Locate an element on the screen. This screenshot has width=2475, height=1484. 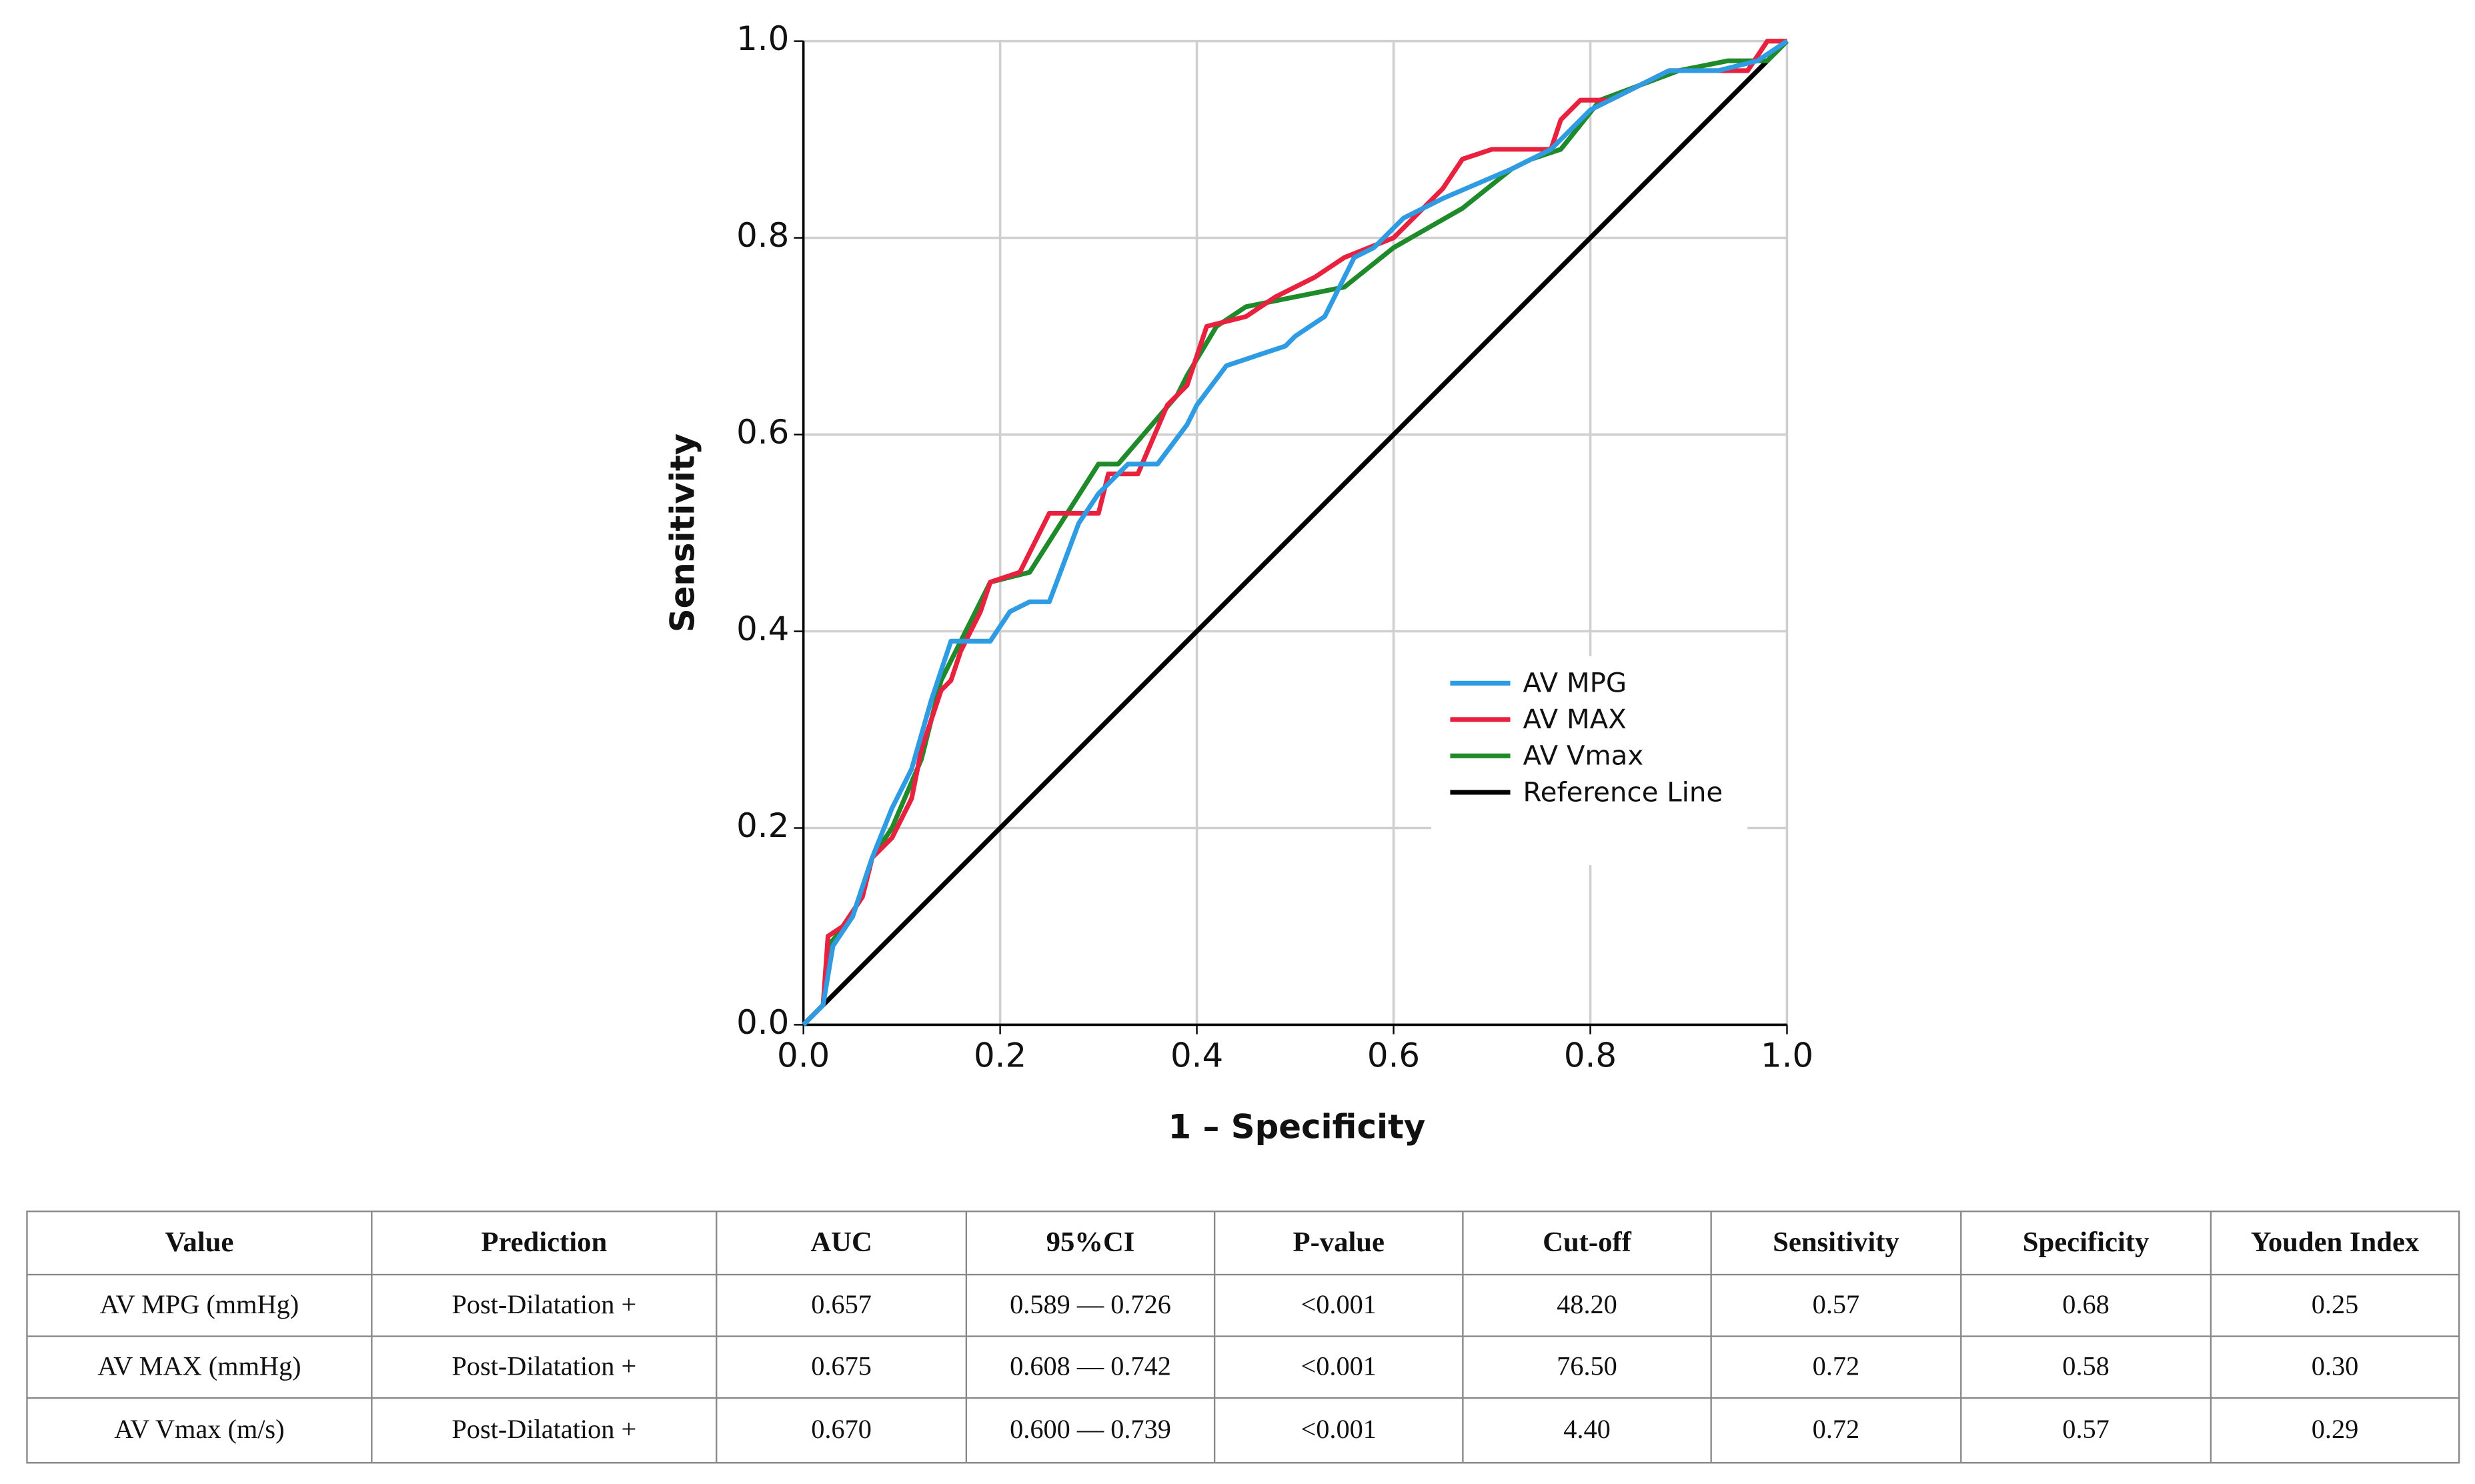
y-tick-label: 0.0 is located at coordinates (763, 1022).